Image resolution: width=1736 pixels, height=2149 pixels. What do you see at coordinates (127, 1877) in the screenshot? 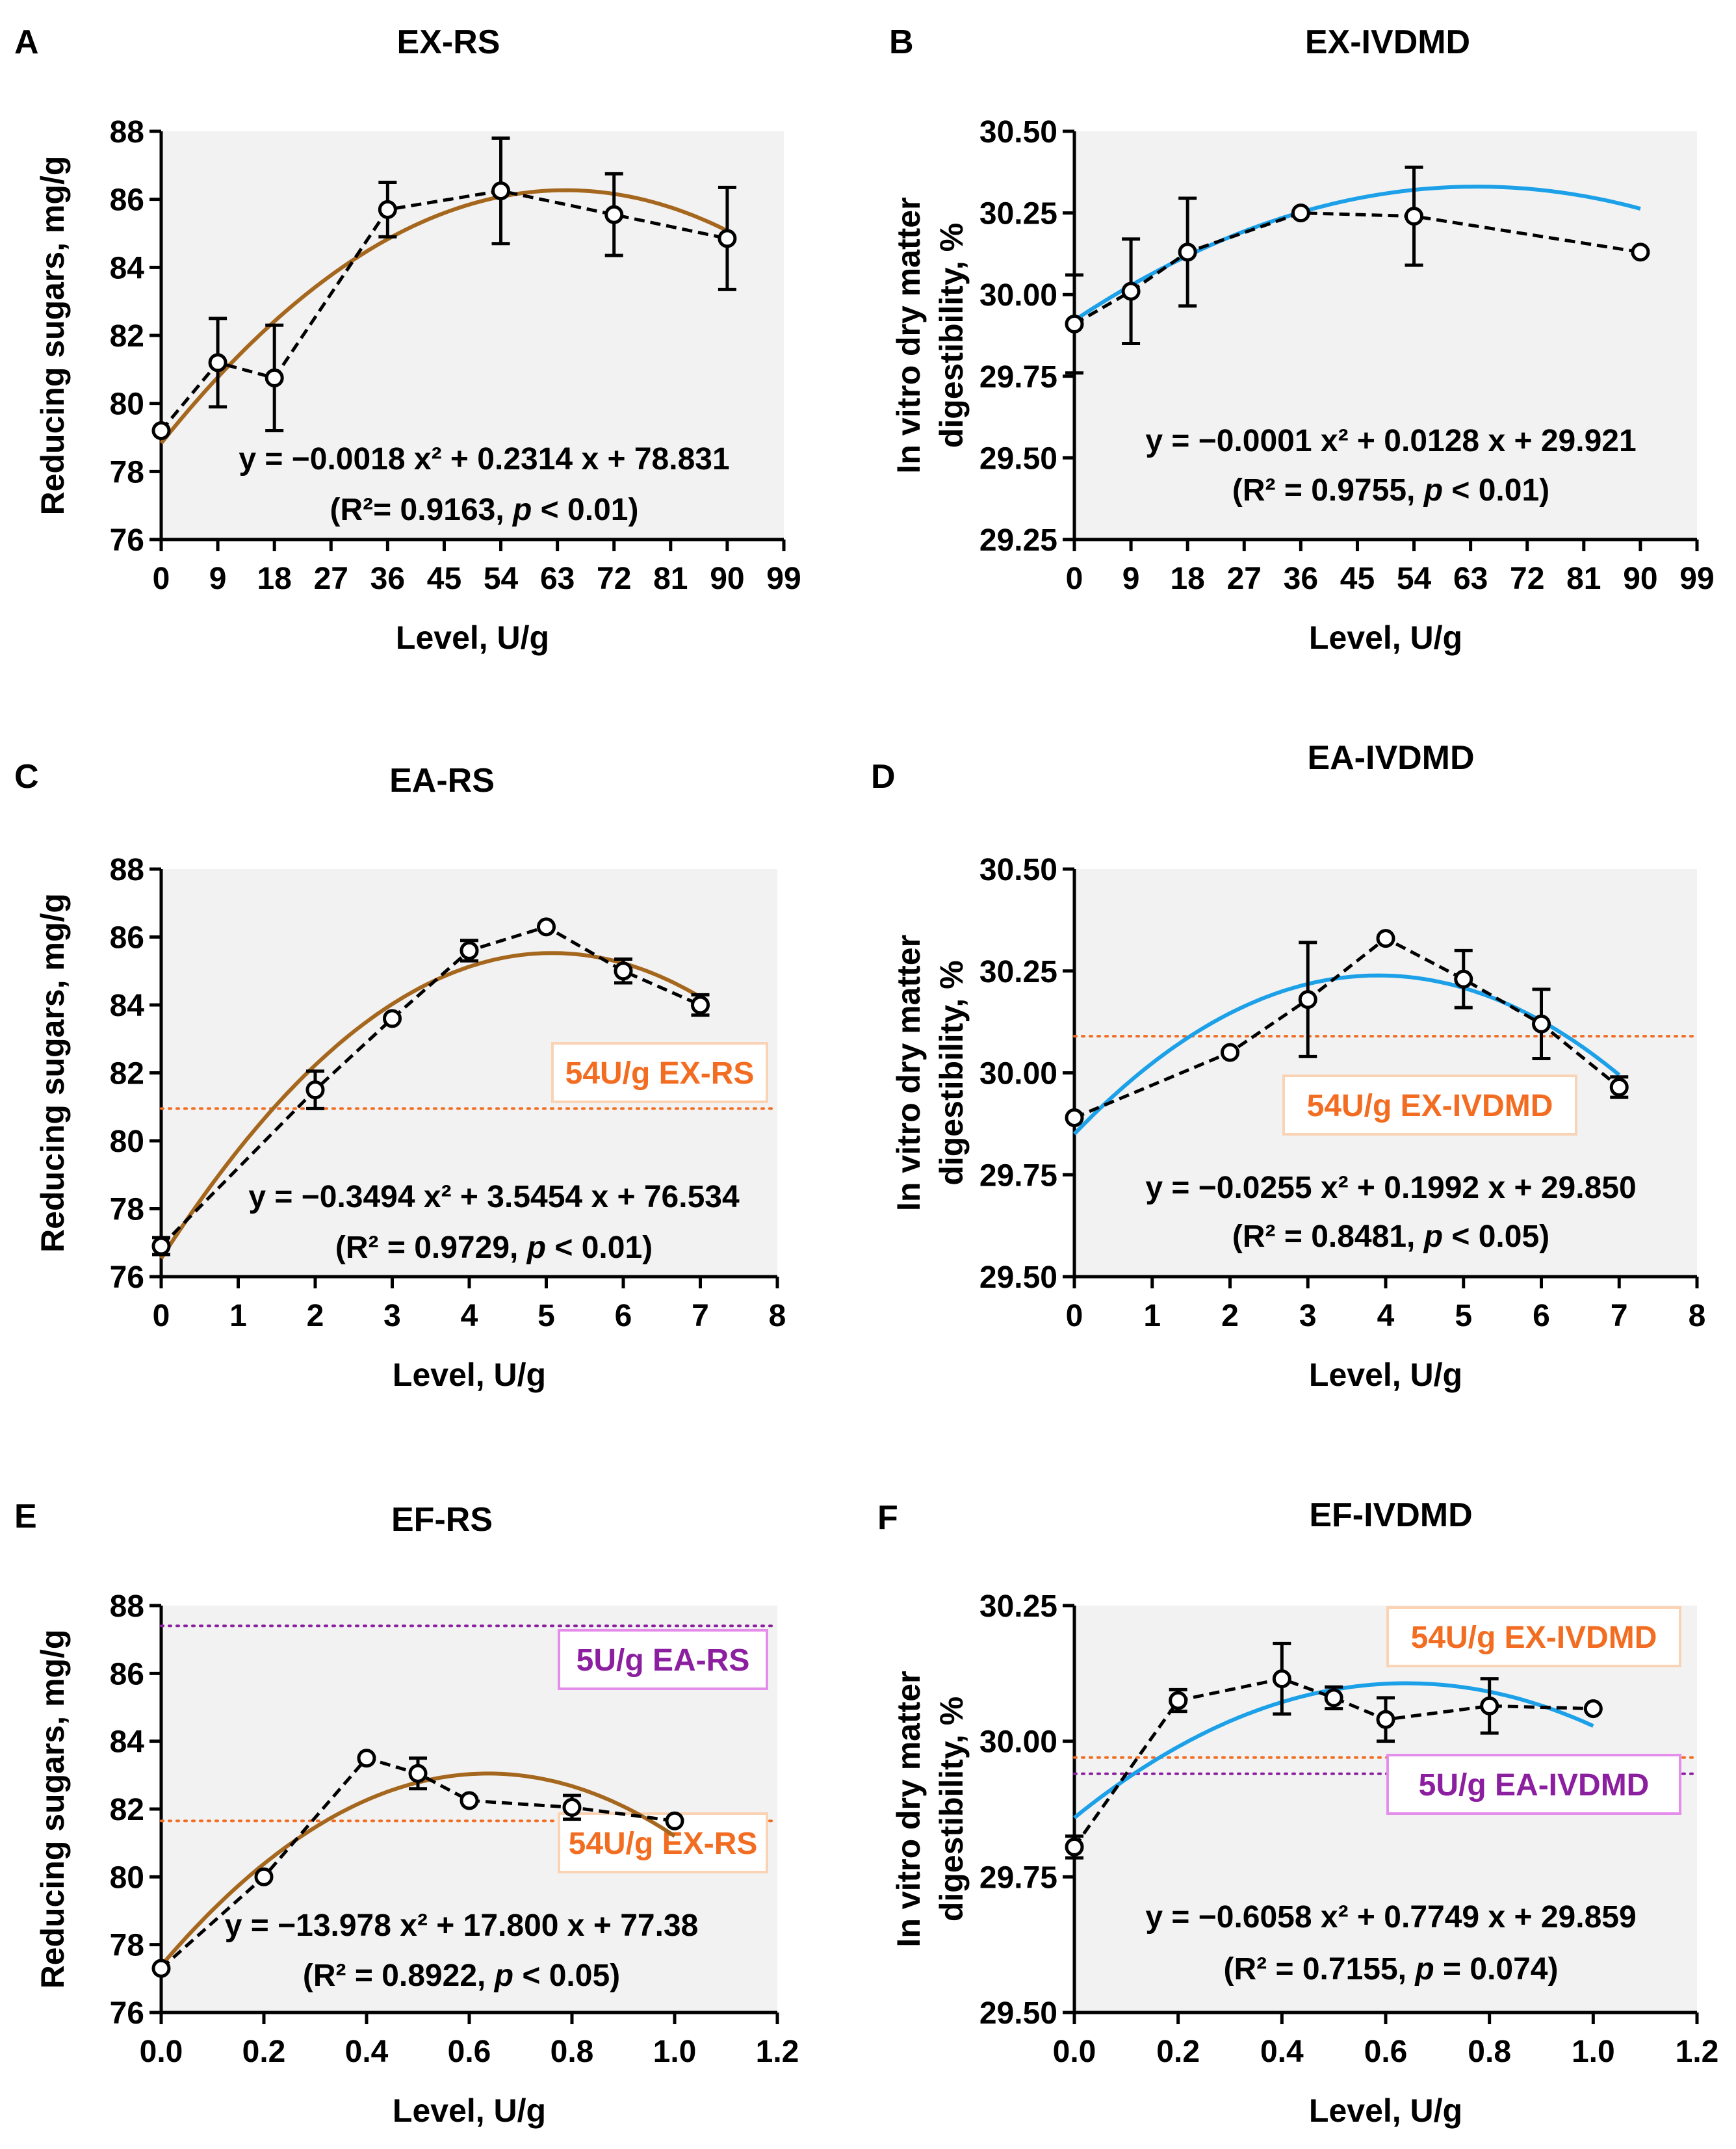
I see `y-tick-label: 80` at bounding box center [127, 1877].